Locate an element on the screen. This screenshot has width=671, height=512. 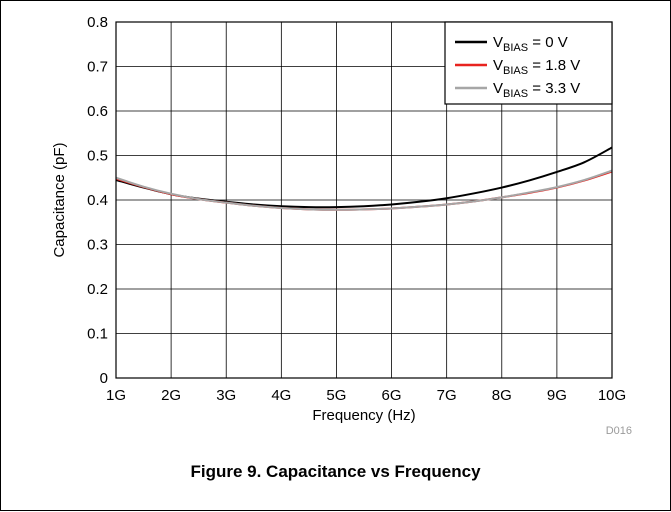
x-tick-label: 8G is located at coordinates (502, 395).